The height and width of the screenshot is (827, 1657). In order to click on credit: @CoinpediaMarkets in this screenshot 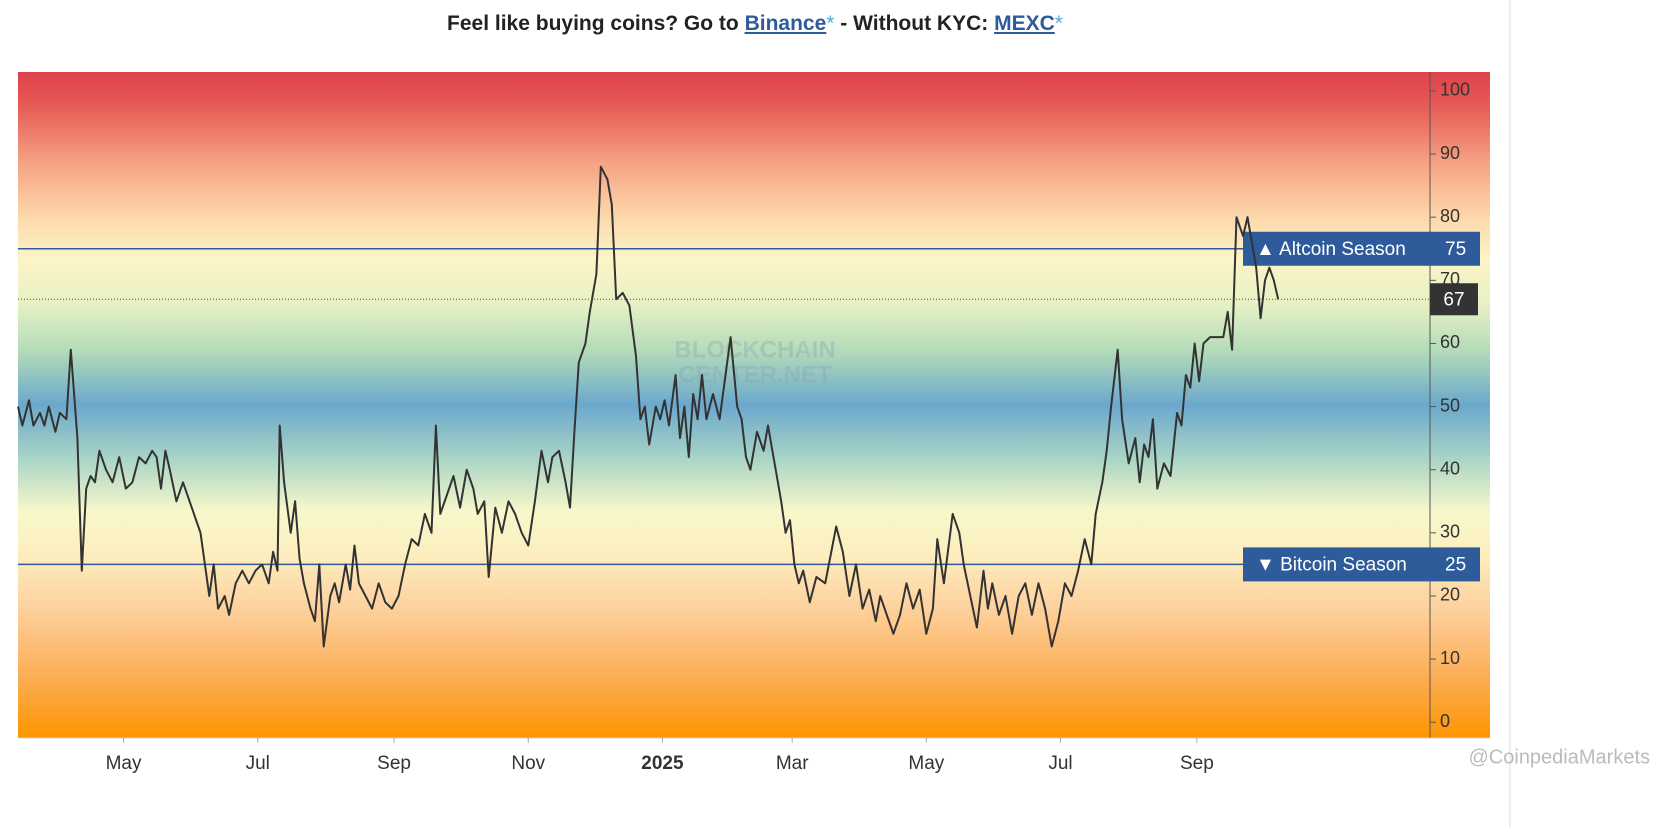, I will do `click(1560, 757)`.